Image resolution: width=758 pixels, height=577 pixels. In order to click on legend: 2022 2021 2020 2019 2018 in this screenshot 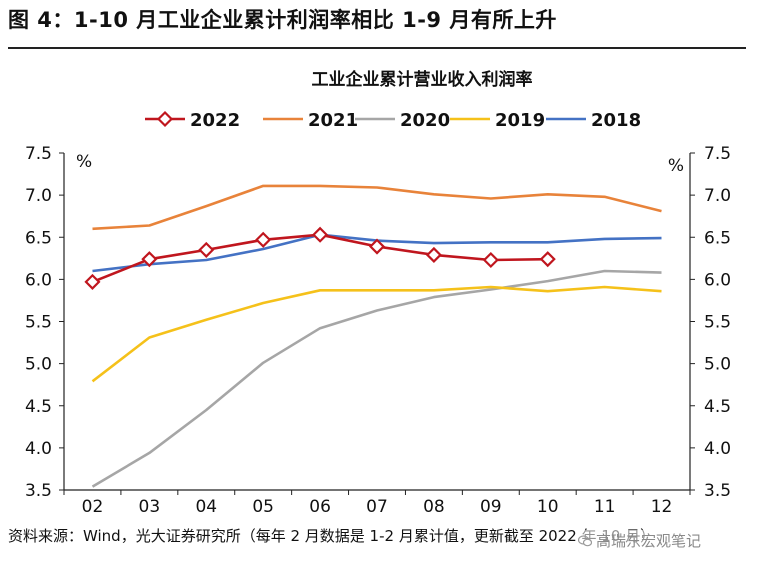, I will do `click(393, 120)`.